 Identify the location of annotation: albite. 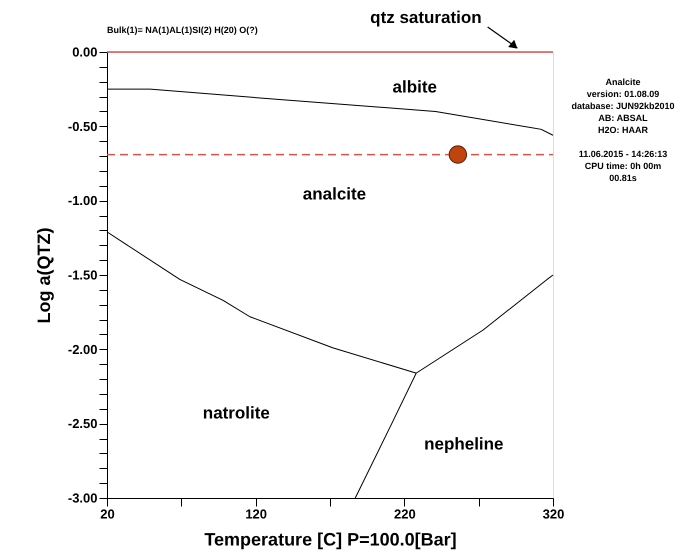
(414, 87).